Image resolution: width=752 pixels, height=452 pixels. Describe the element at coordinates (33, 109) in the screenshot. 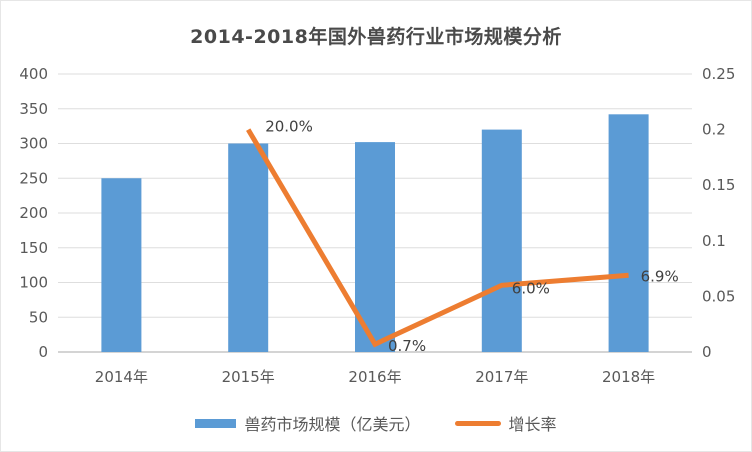

I see `left-axis-tick-label: 350` at that location.